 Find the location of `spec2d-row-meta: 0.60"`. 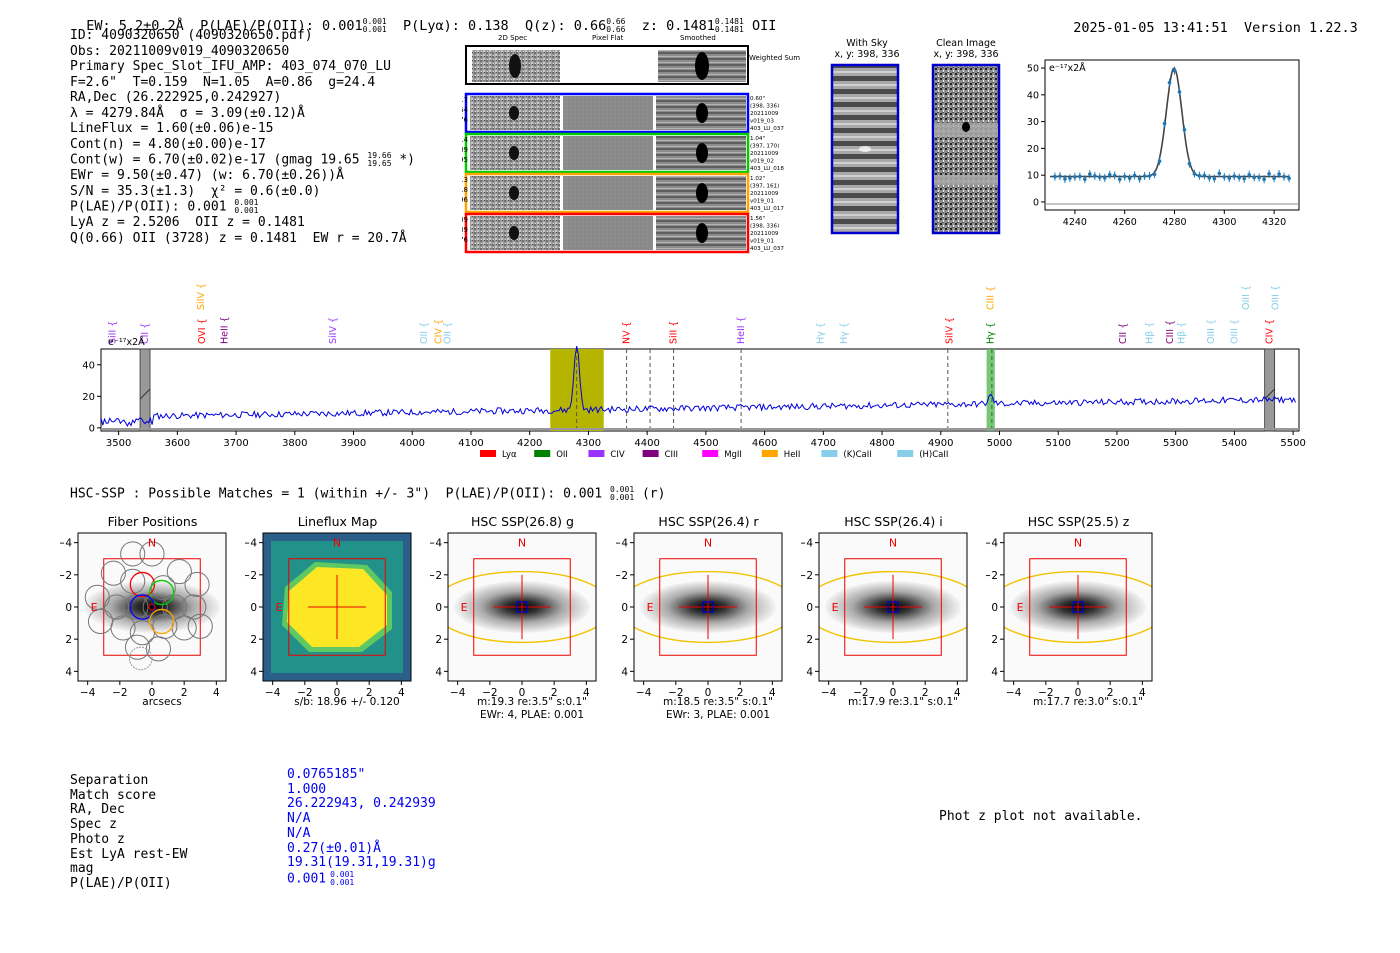

spec2d-row-meta: 0.60" is located at coordinates (757, 99).